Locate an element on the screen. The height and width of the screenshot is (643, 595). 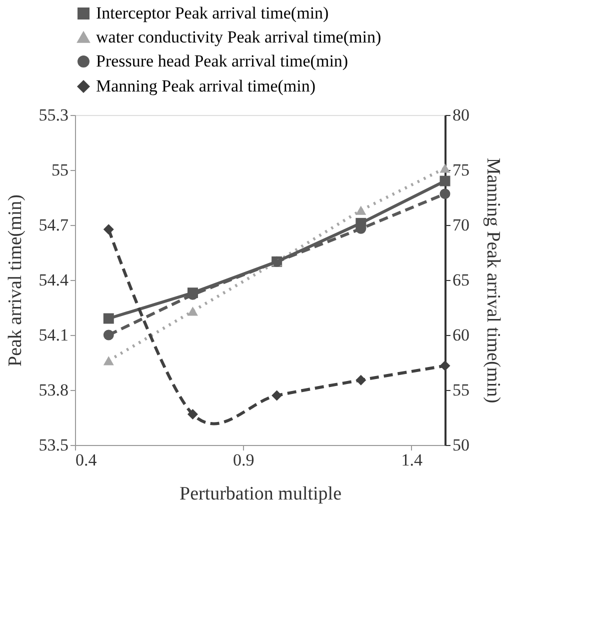
y2-tick-label: 55 is located at coordinates (461, 390).